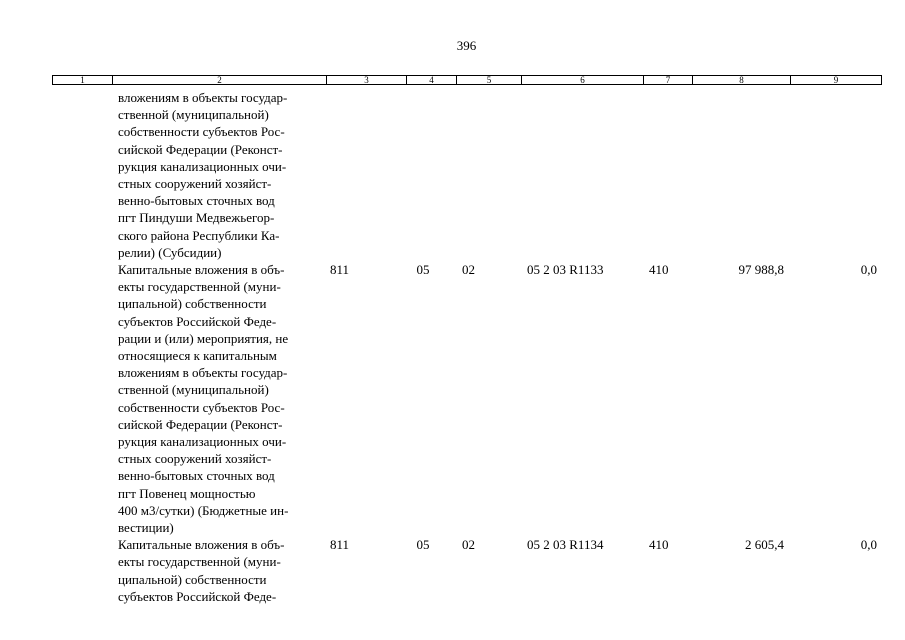  What do you see at coordinates (489, 80) in the screenshot?
I see `header-cell: 5` at bounding box center [489, 80].